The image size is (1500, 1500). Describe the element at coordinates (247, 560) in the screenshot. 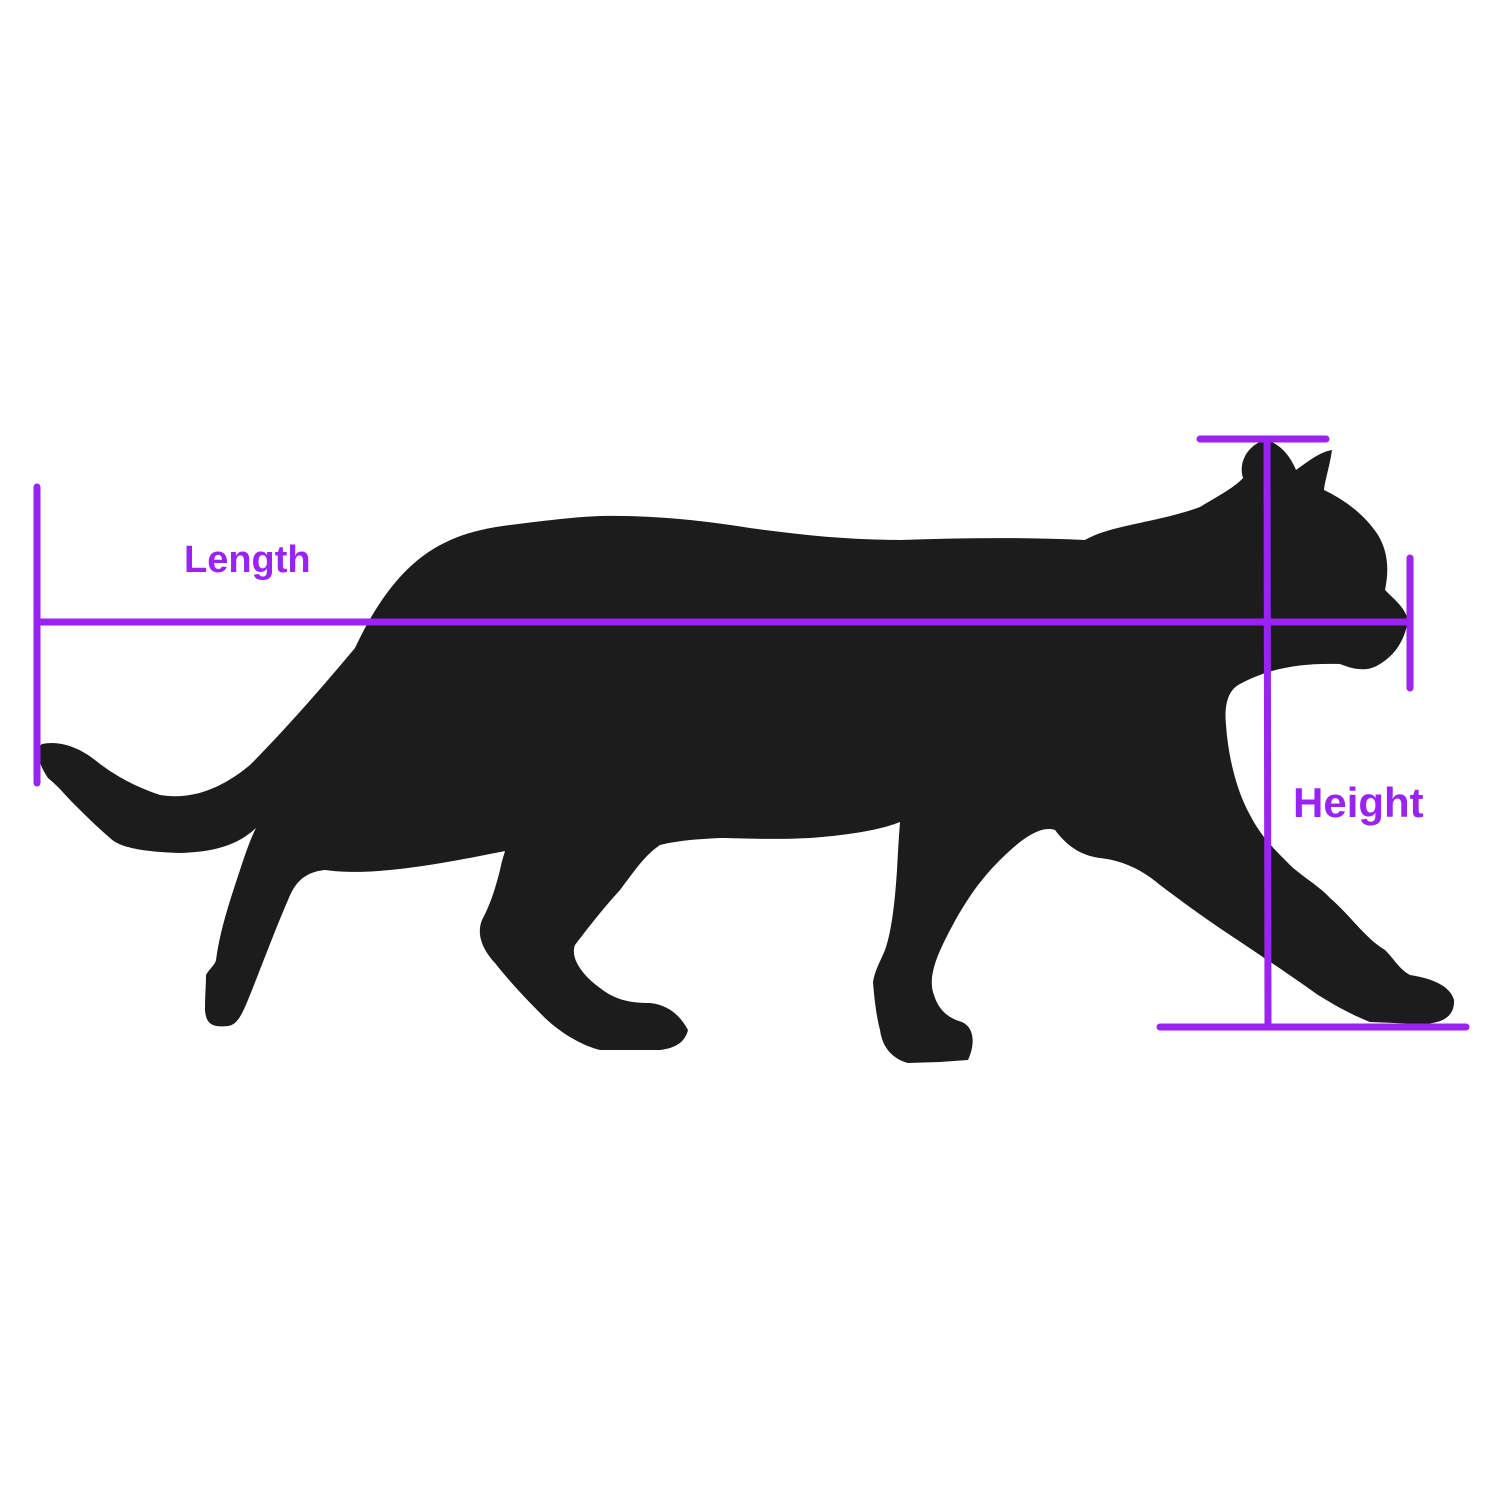

I see `length-label: Length` at that location.